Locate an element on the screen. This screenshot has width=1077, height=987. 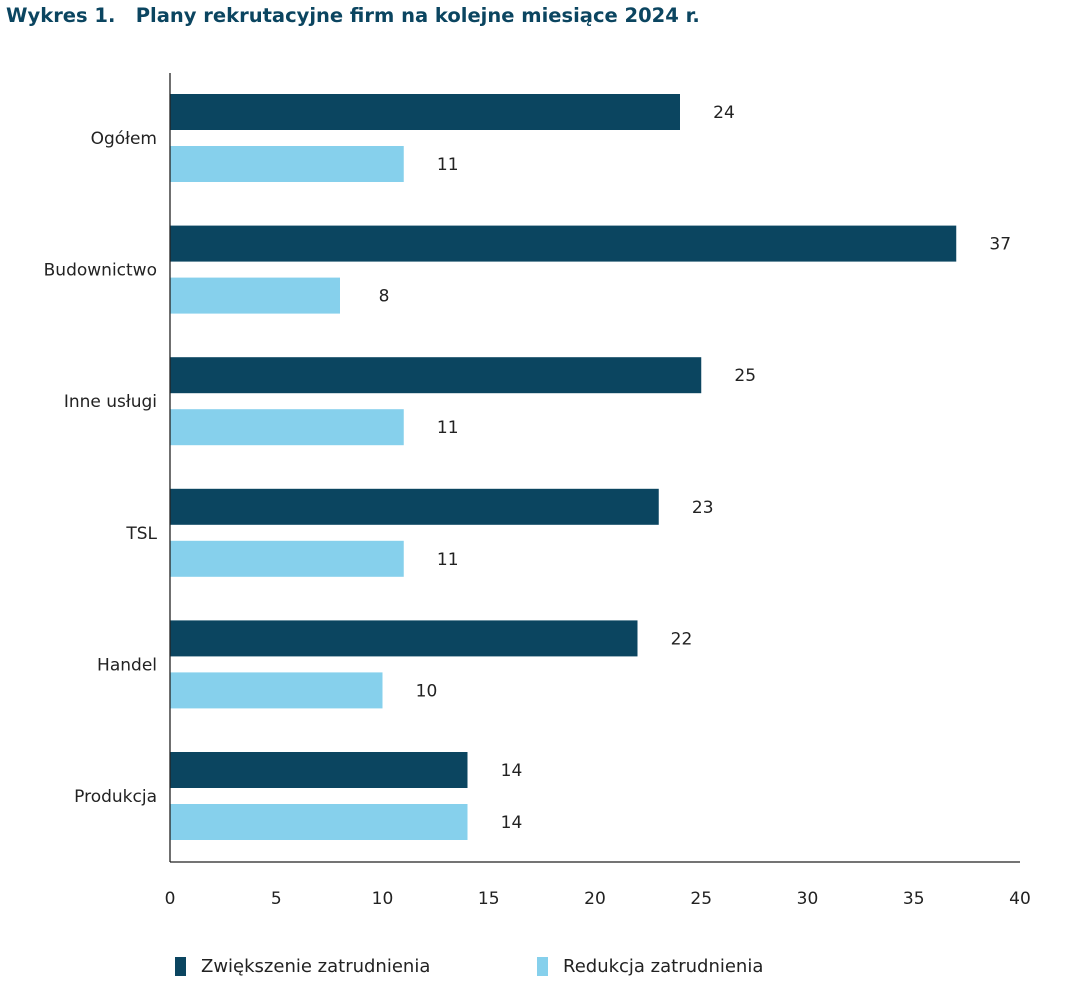
x-tick-label: 35 is located at coordinates (914, 899).